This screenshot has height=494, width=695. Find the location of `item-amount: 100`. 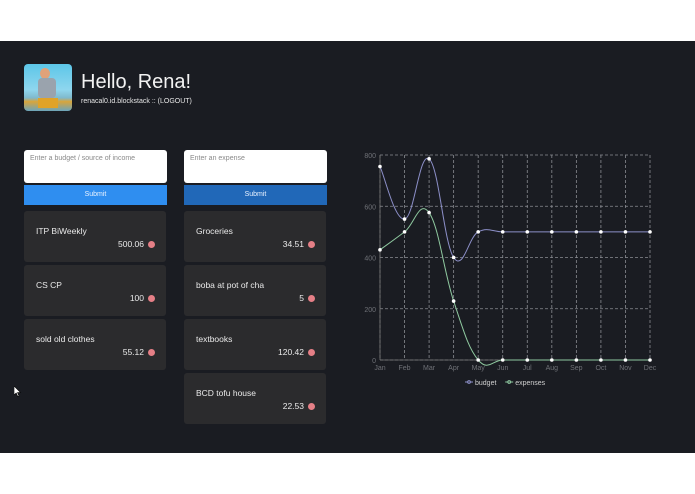

item-amount: 100 is located at coordinates (136, 298).